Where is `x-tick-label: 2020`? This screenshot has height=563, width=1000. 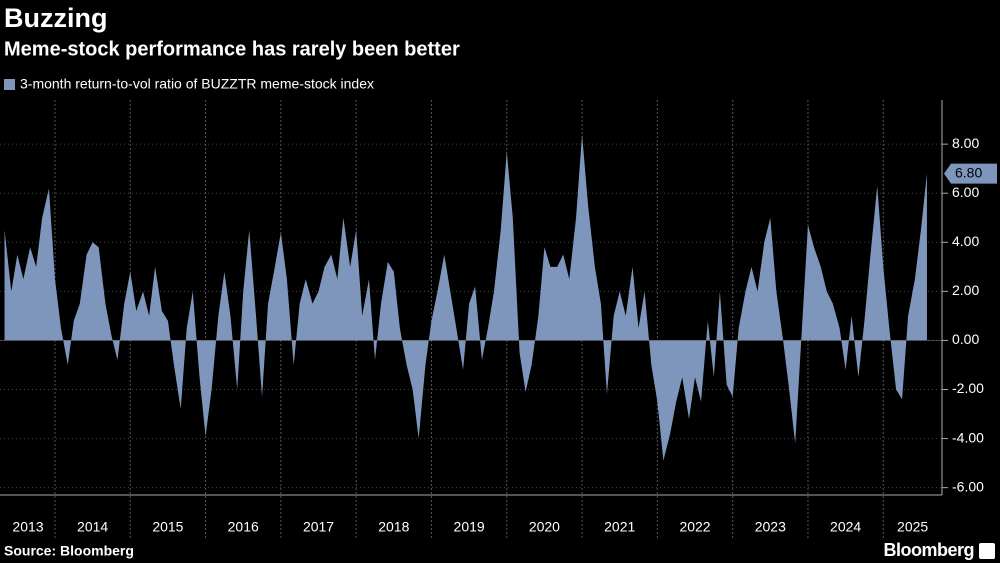
x-tick-label: 2020 is located at coordinates (544, 527).